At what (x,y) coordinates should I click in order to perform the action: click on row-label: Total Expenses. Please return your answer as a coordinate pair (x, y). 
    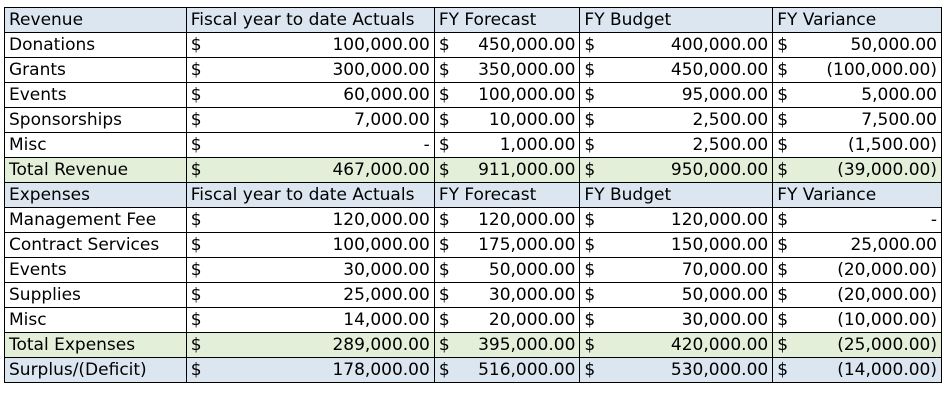
    Looking at the image, I should click on (95, 345).